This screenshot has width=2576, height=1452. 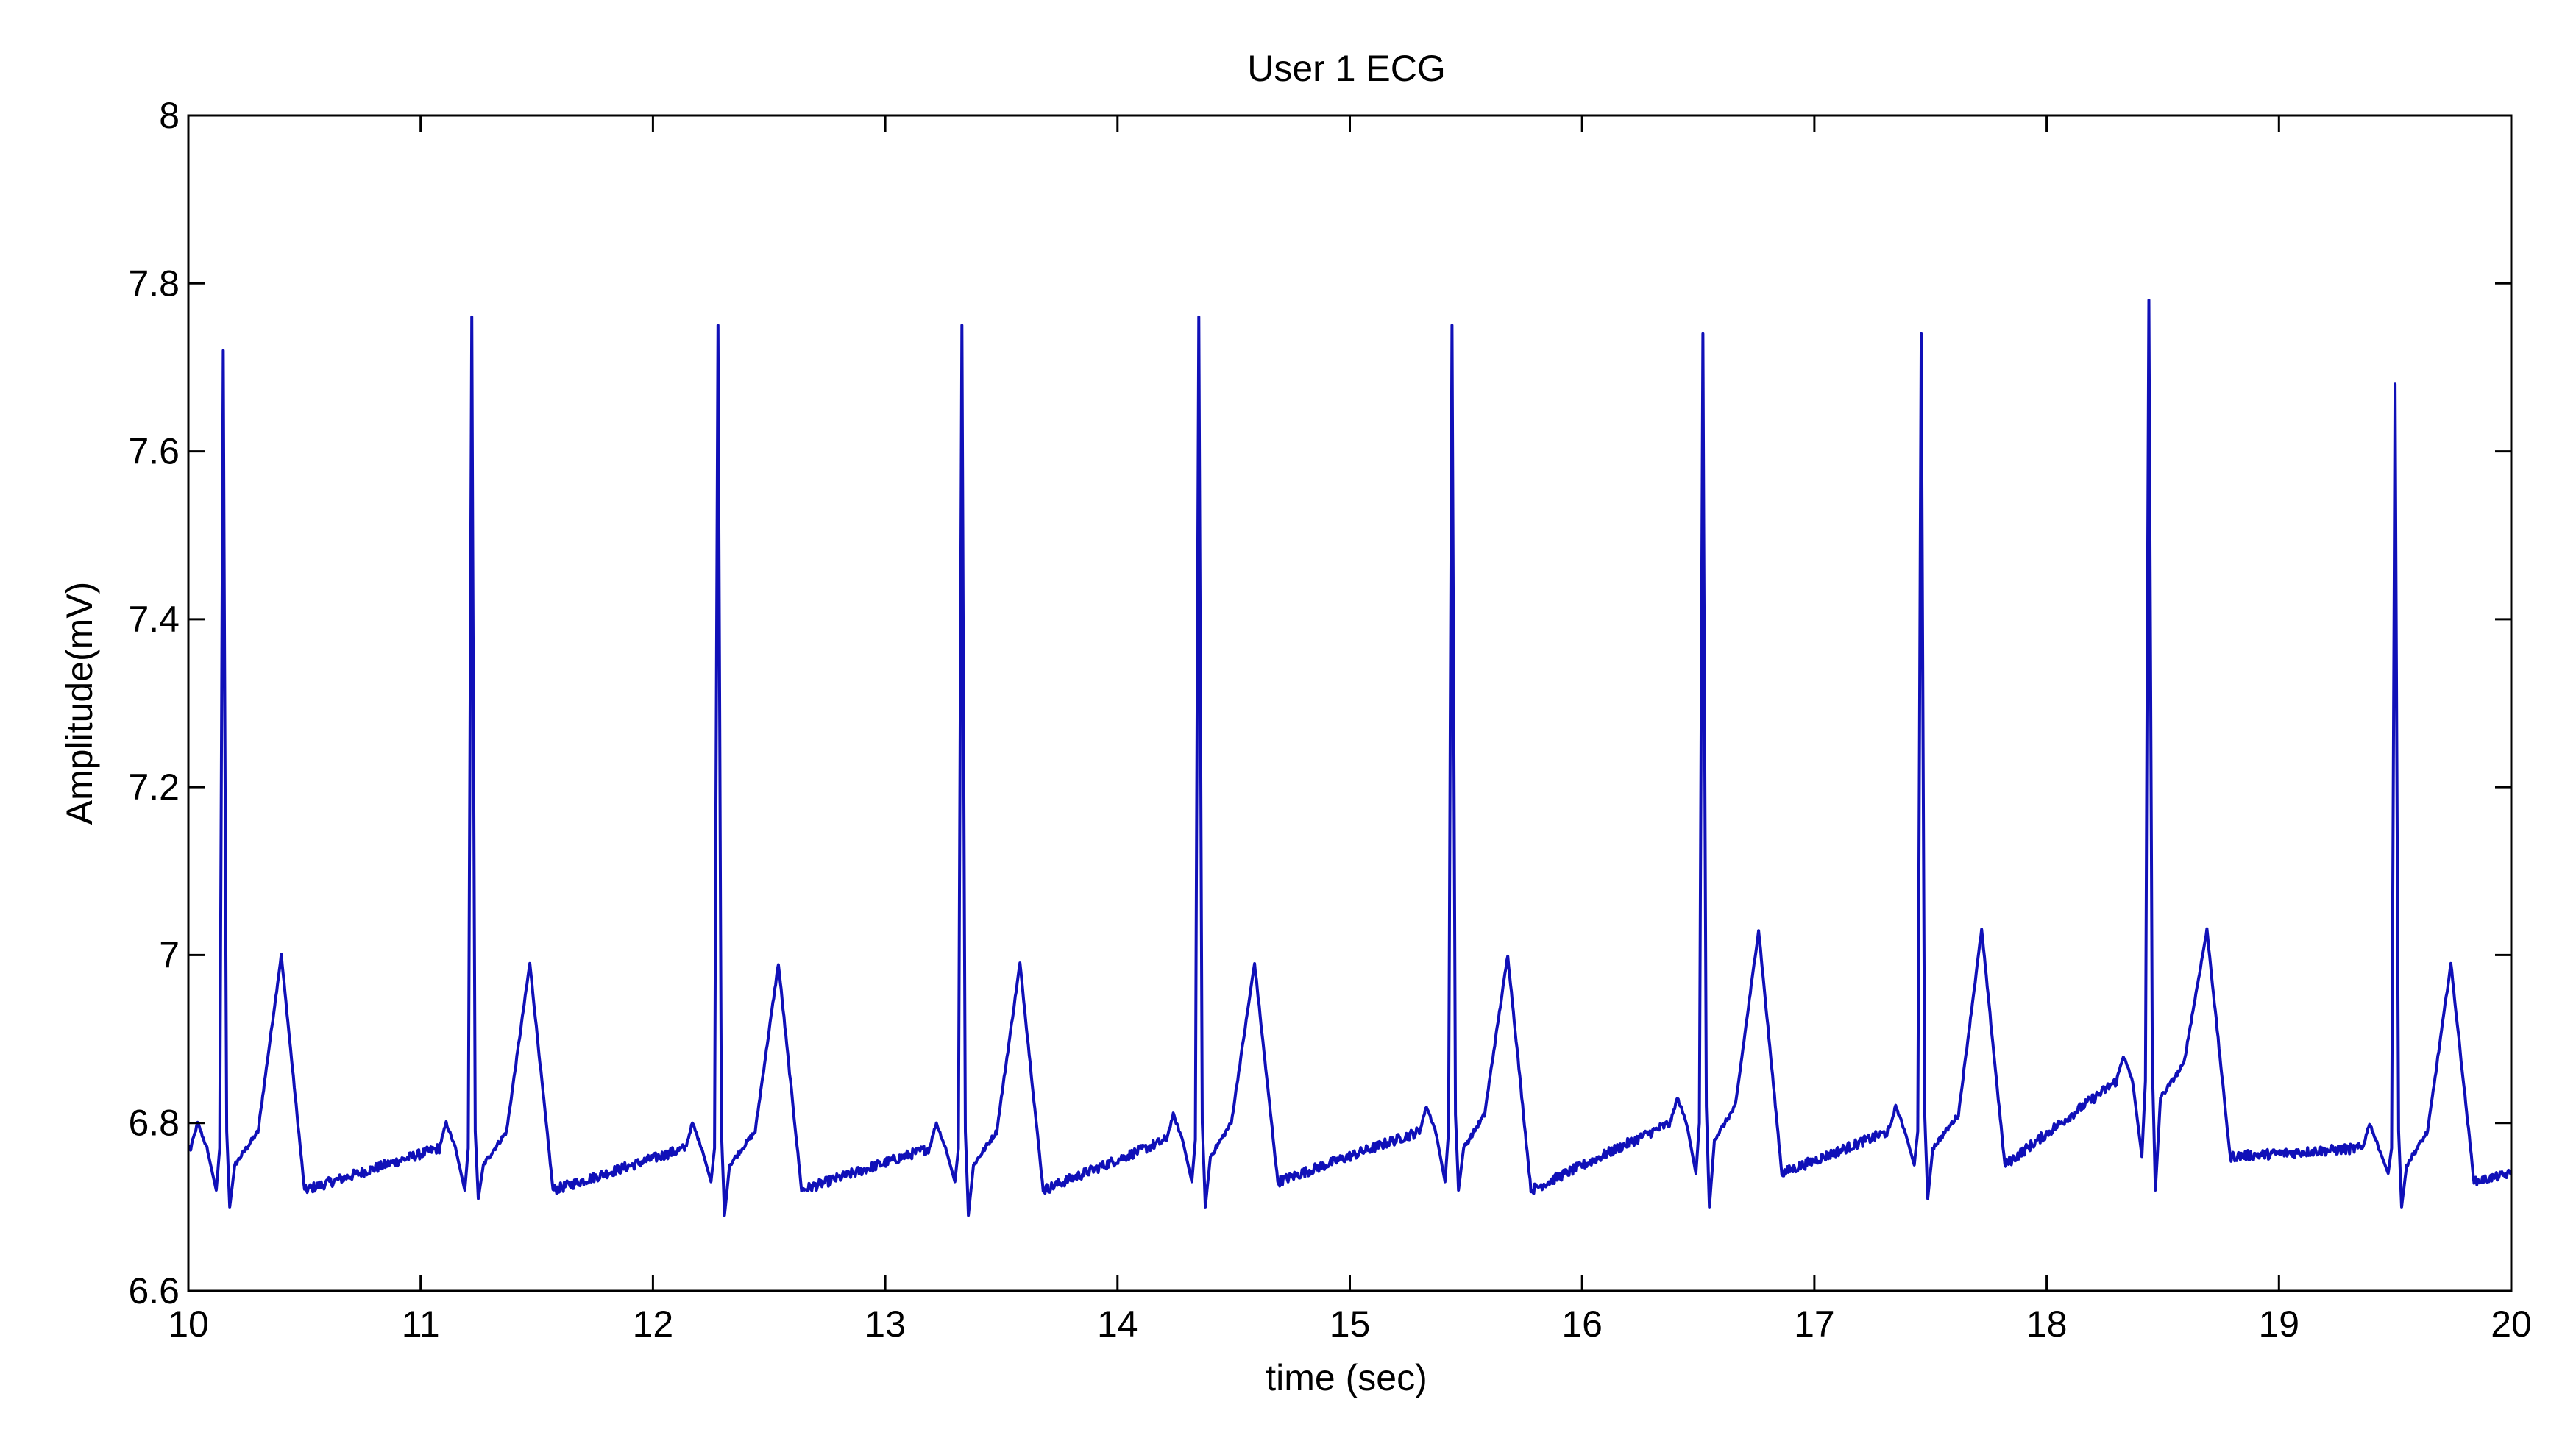 What do you see at coordinates (169, 955) in the screenshot?
I see `y-tick-label: 7` at bounding box center [169, 955].